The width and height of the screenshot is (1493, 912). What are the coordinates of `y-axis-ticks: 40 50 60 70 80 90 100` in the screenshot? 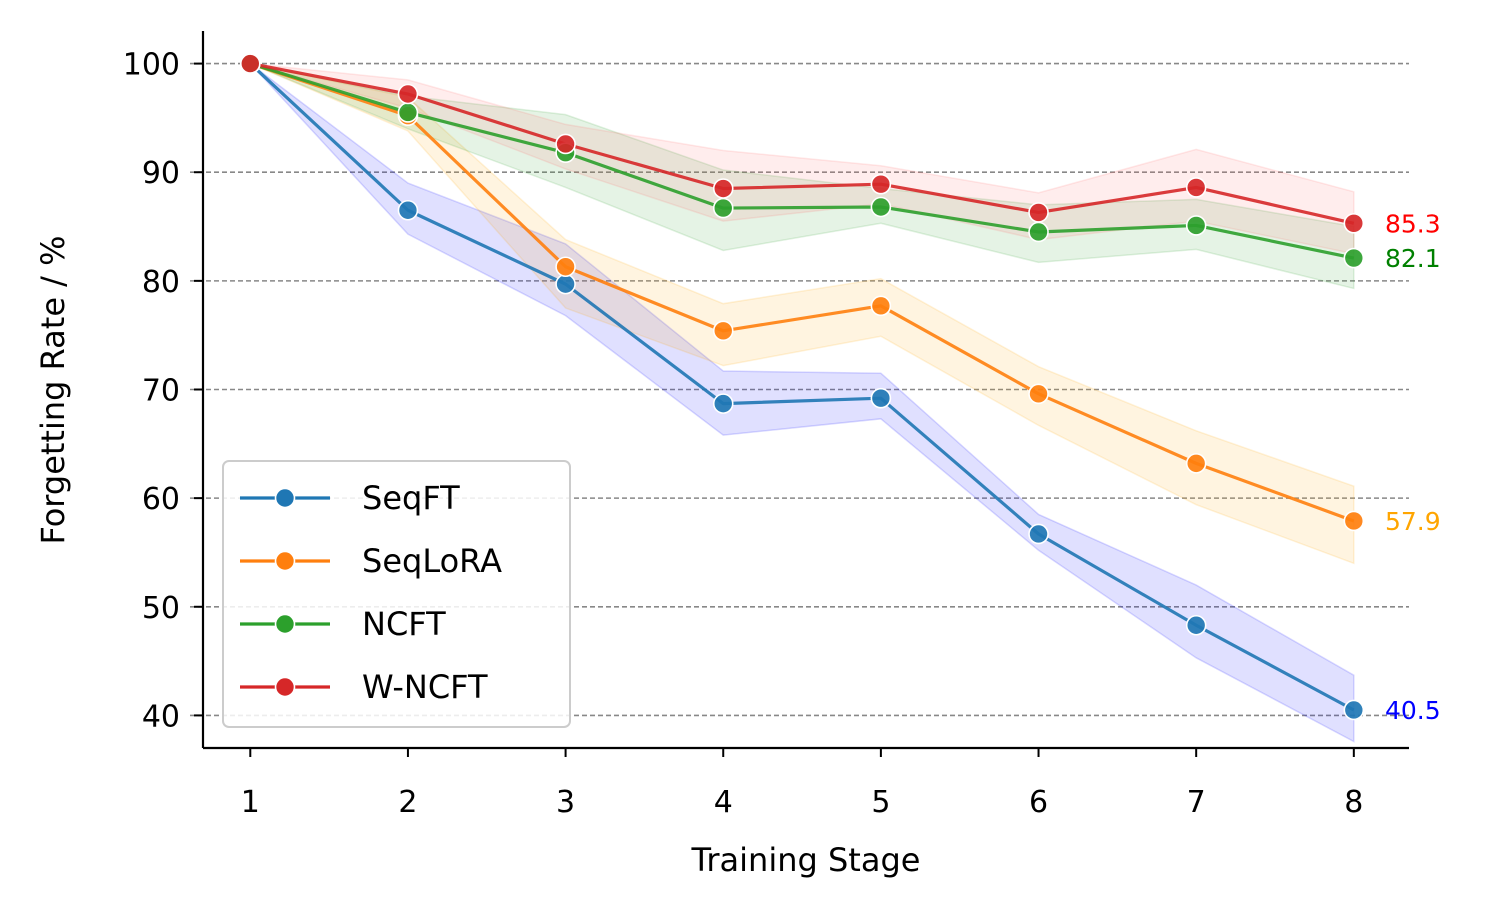 It's located at (163, 391).